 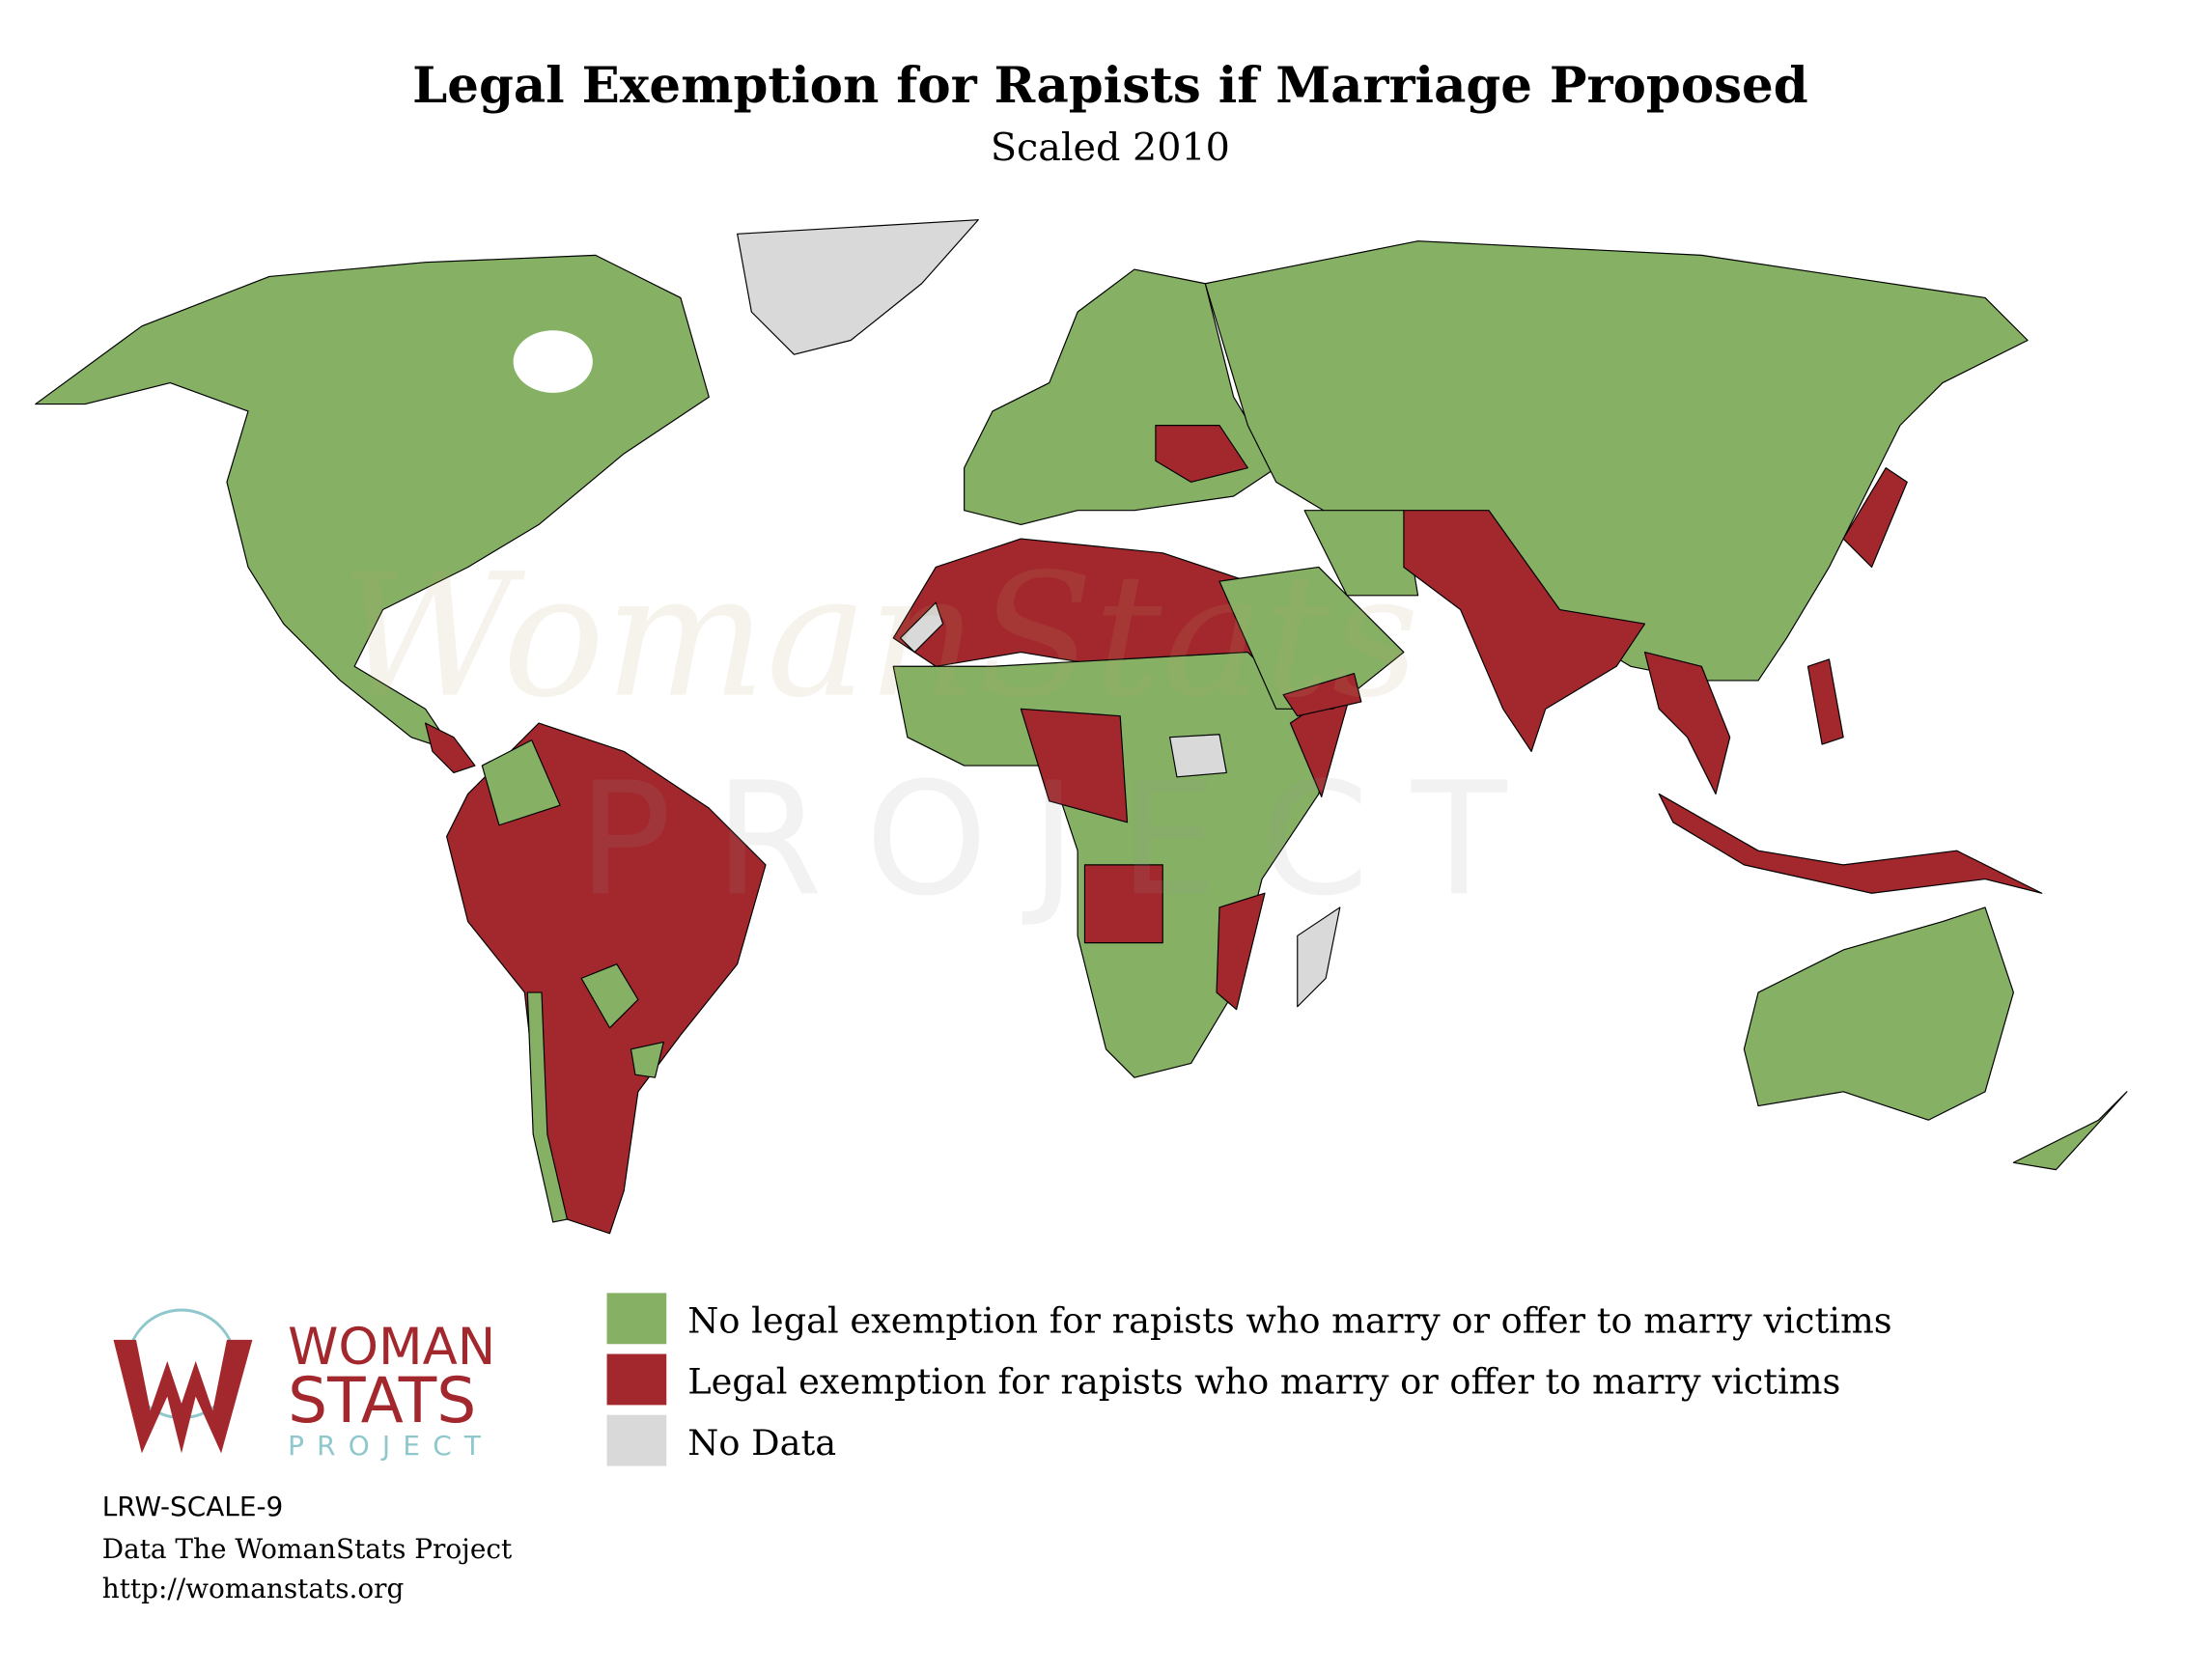 What do you see at coordinates (1198, 756) in the screenshot?
I see `south-sudan` at bounding box center [1198, 756].